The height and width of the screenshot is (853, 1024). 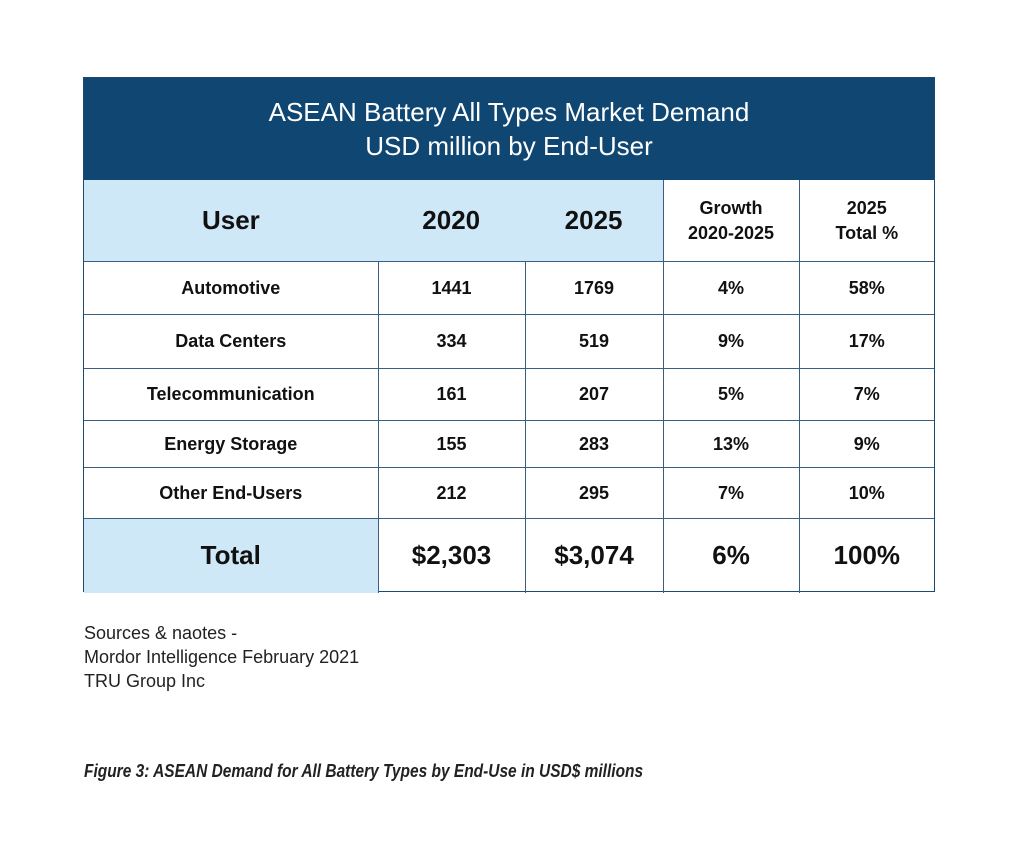 I want to click on cell-user: Data Centers, so click(x=231, y=341).